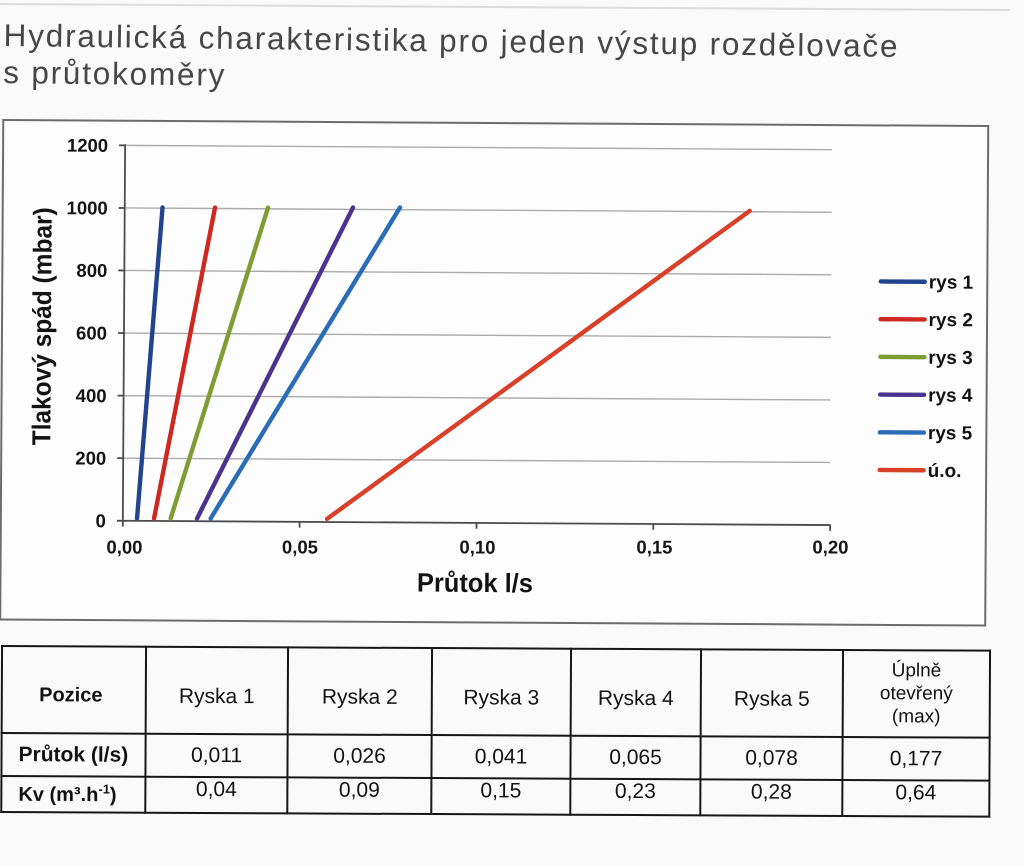 This screenshot has width=1024, height=866. Describe the element at coordinates (91, 332) in the screenshot. I see `svg-text: 600` at that location.